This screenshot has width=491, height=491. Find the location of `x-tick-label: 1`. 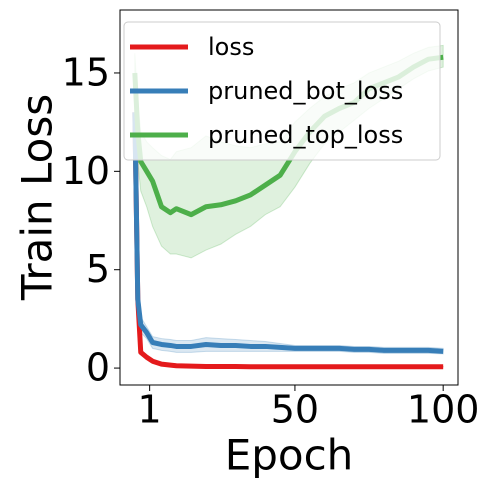

x-tick-label: 1 is located at coordinates (150, 410).